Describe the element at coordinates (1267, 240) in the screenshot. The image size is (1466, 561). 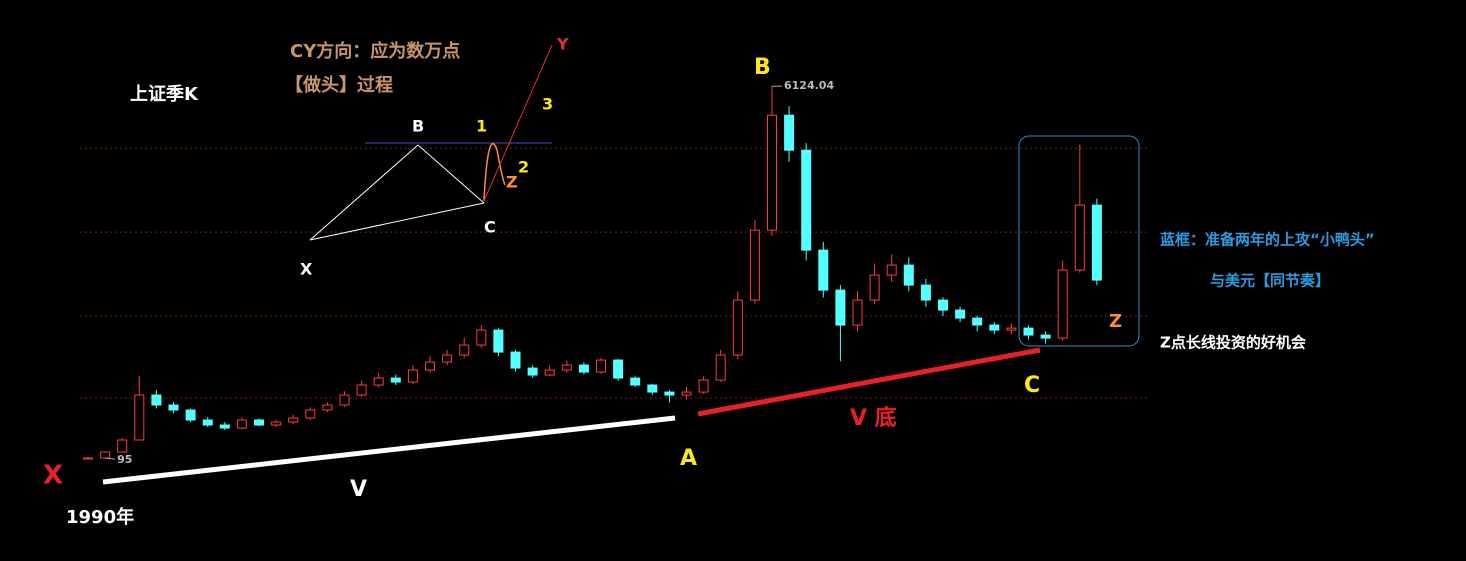
I see `annotation: 蓝框：准备两年的上攻“小鸭头”` at that location.